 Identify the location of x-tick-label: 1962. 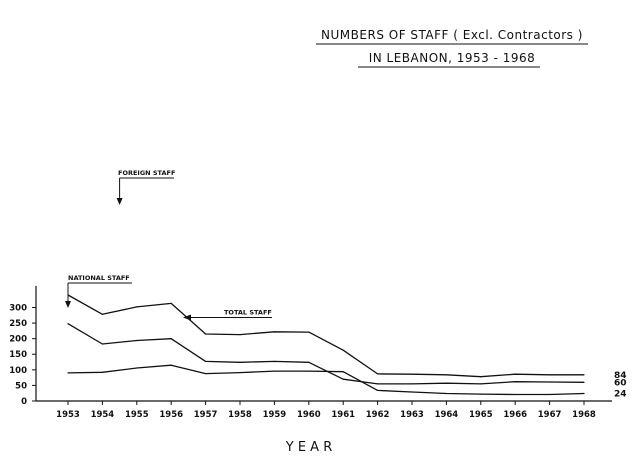
(378, 415).